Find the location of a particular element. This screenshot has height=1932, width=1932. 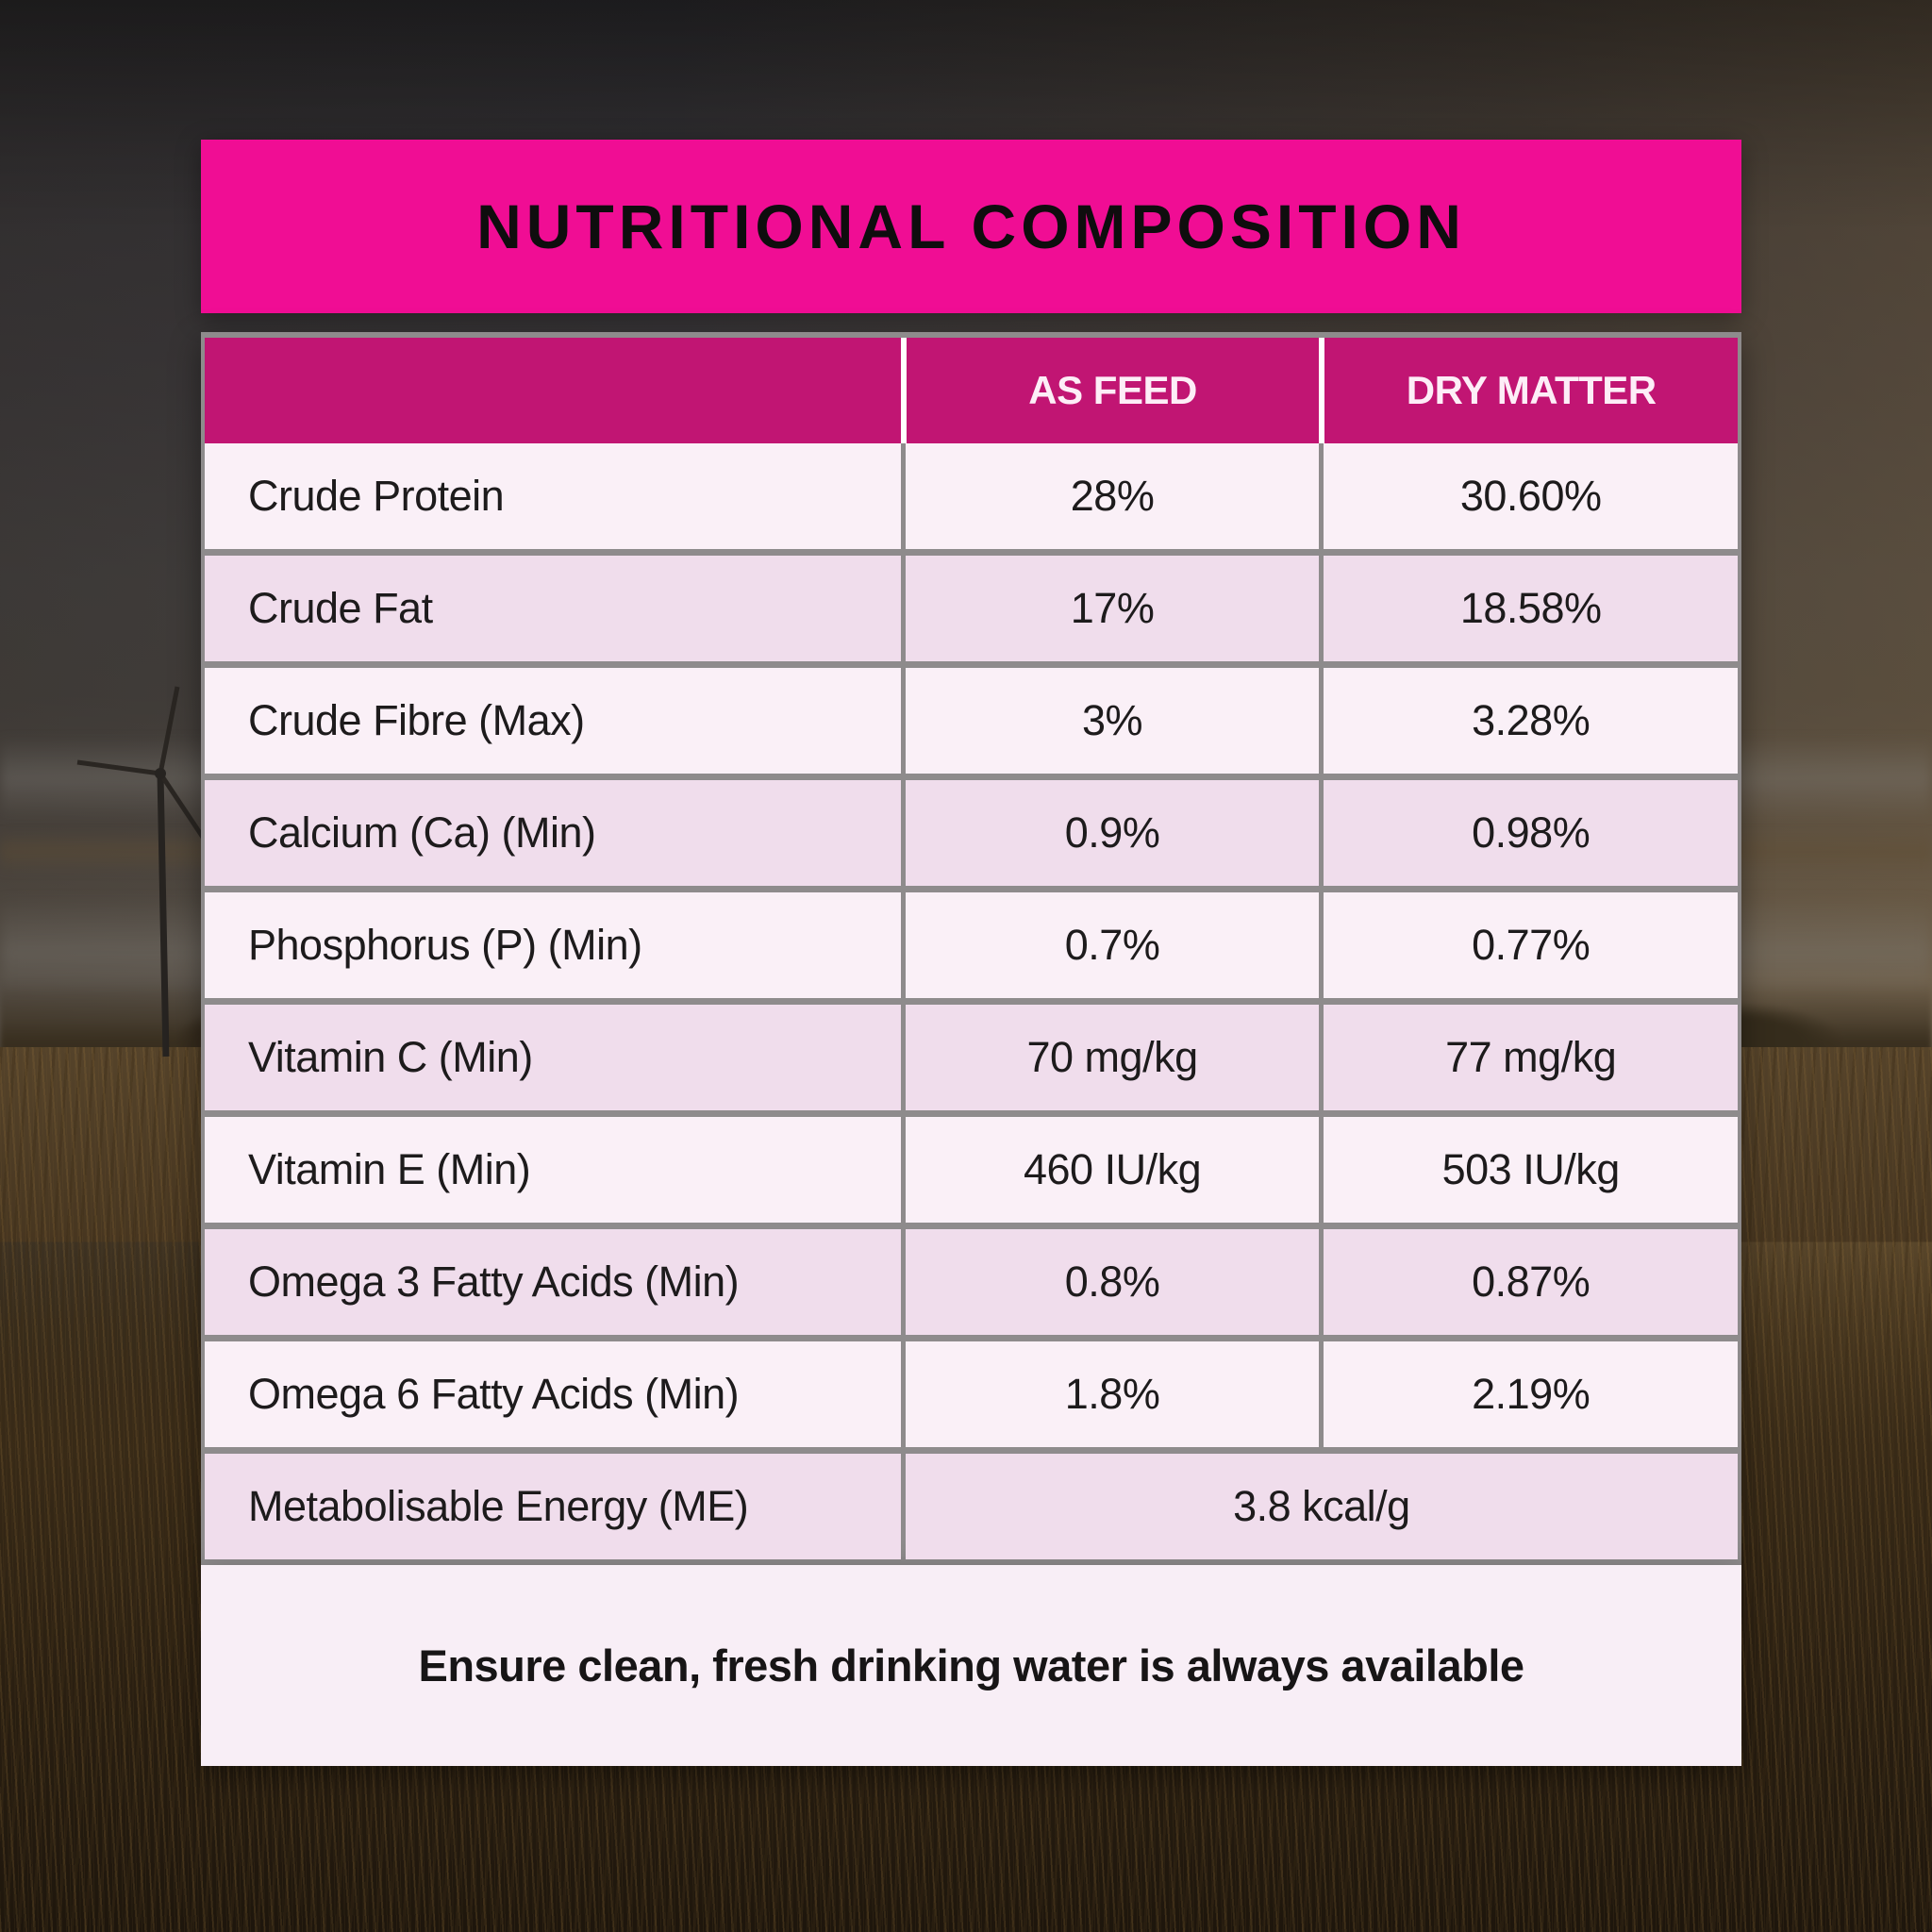

row-label: Metabolisable Energy (ME) is located at coordinates (553, 1506).